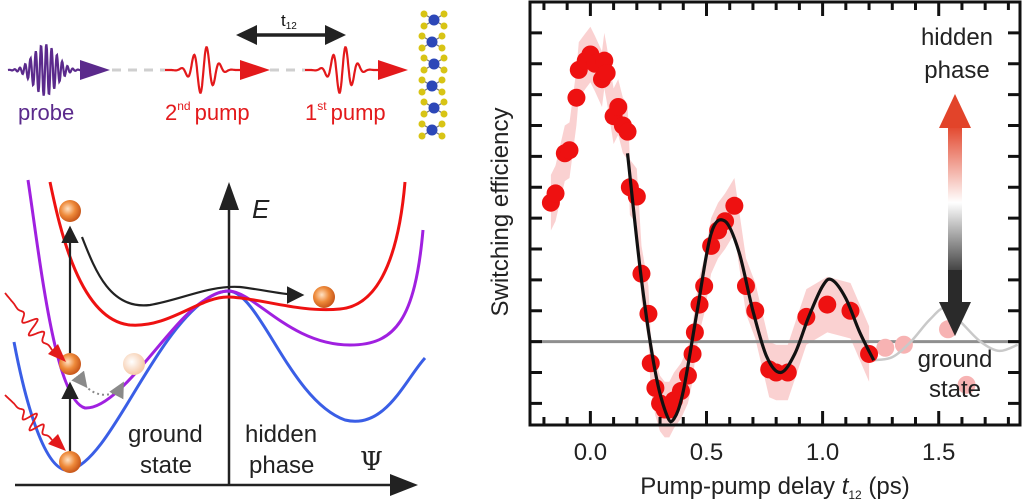 The width and height of the screenshot is (1024, 500). I want to click on x-tick-label: 1.0, so click(822, 452).